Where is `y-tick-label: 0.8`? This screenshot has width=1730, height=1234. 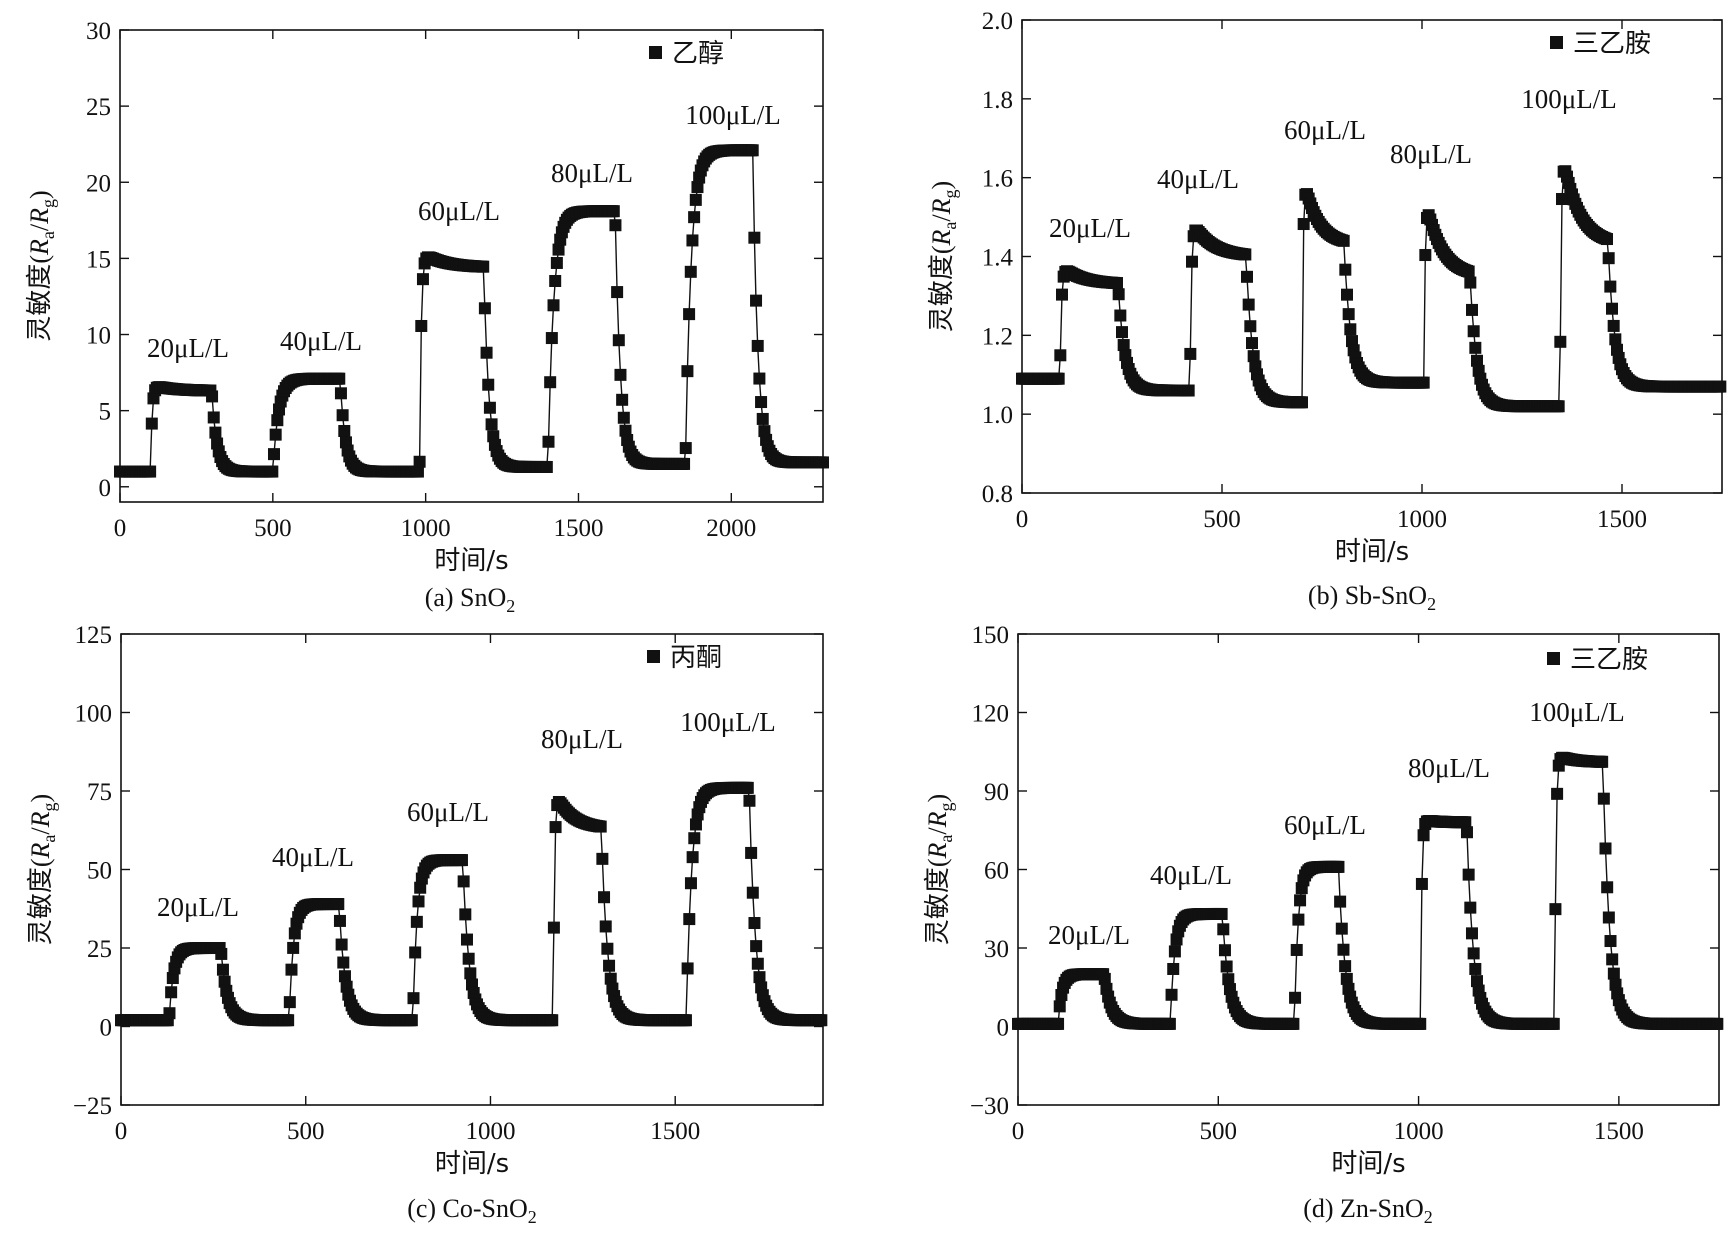
y-tick-label: 0.8 is located at coordinates (997, 494).